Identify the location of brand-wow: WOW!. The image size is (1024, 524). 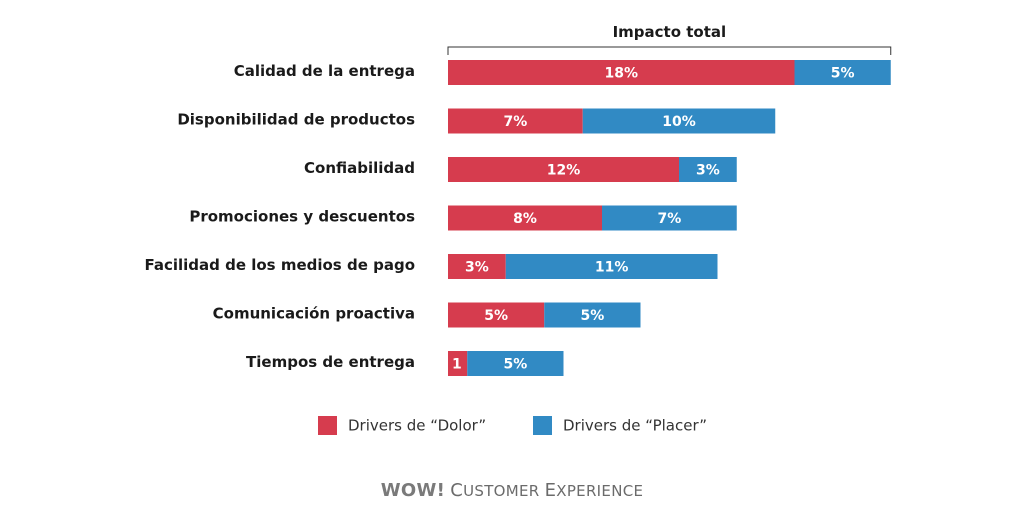
(413, 490).